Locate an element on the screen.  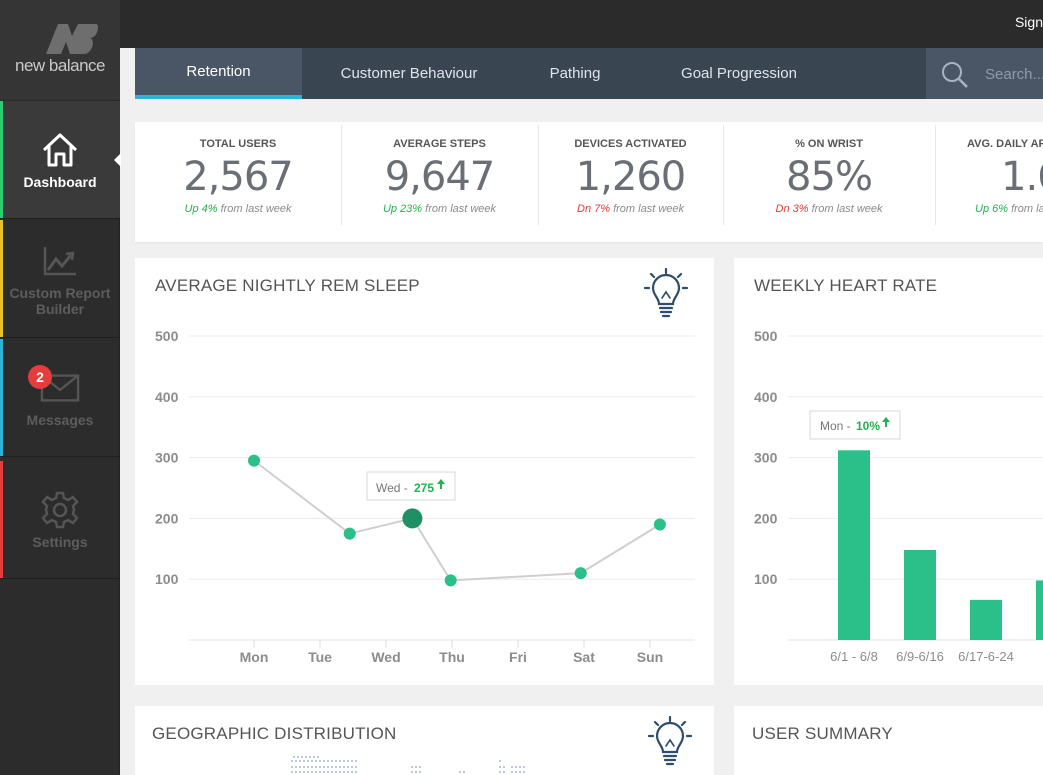
home-icon is located at coordinates (60, 150).